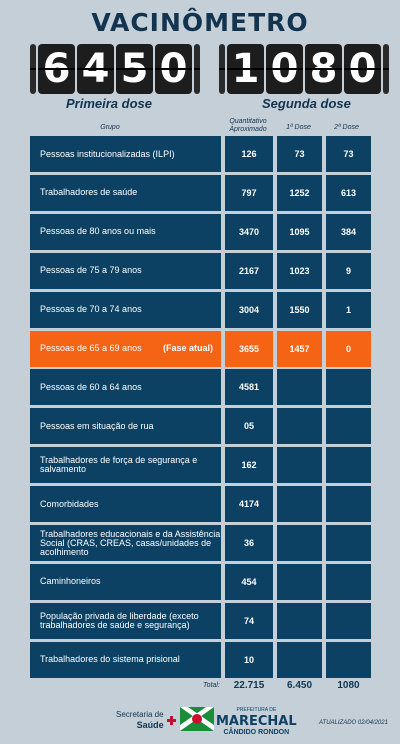  I want to click on counter-digit: 1, so click(245, 69).